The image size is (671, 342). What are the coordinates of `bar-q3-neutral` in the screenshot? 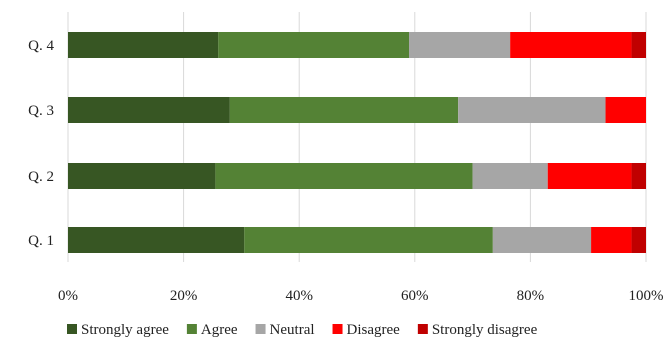 It's located at (532, 110).